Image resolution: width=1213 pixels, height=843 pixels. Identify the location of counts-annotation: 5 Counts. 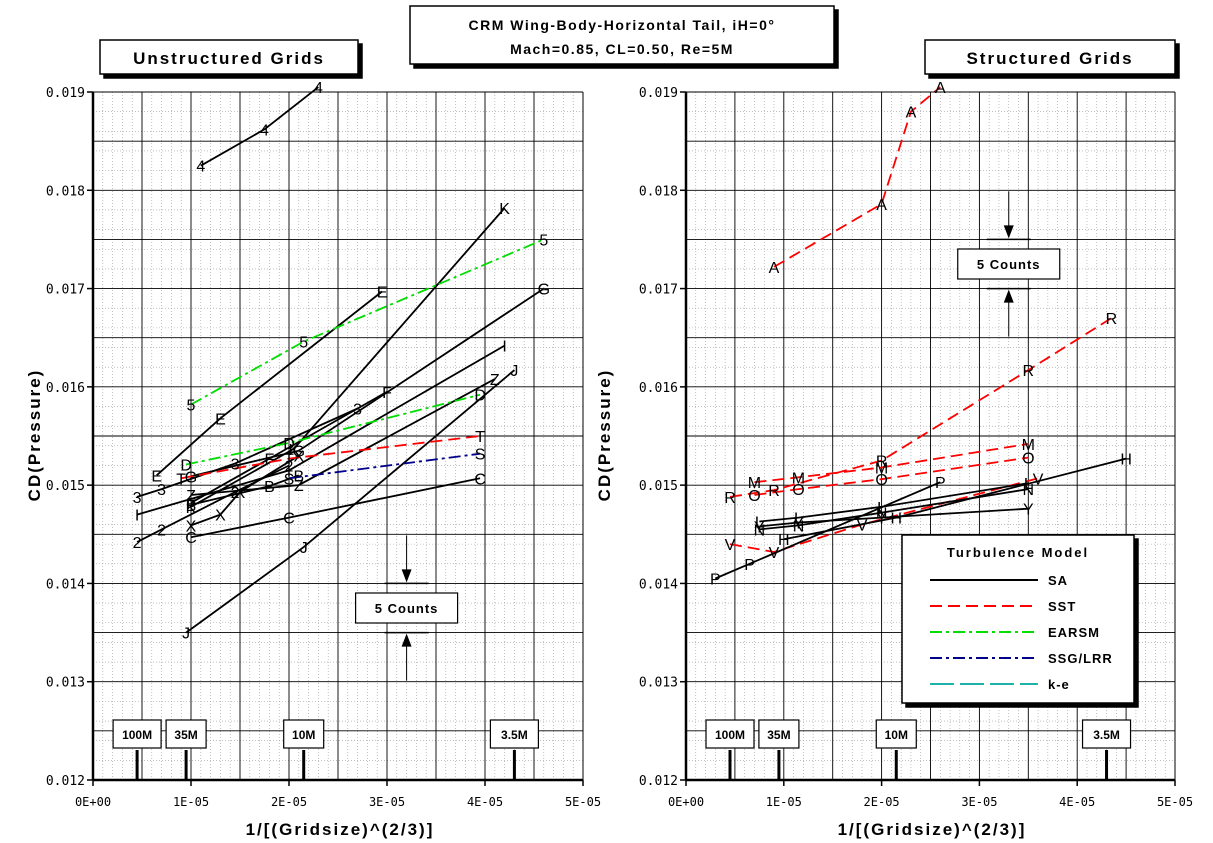
(1009, 264).